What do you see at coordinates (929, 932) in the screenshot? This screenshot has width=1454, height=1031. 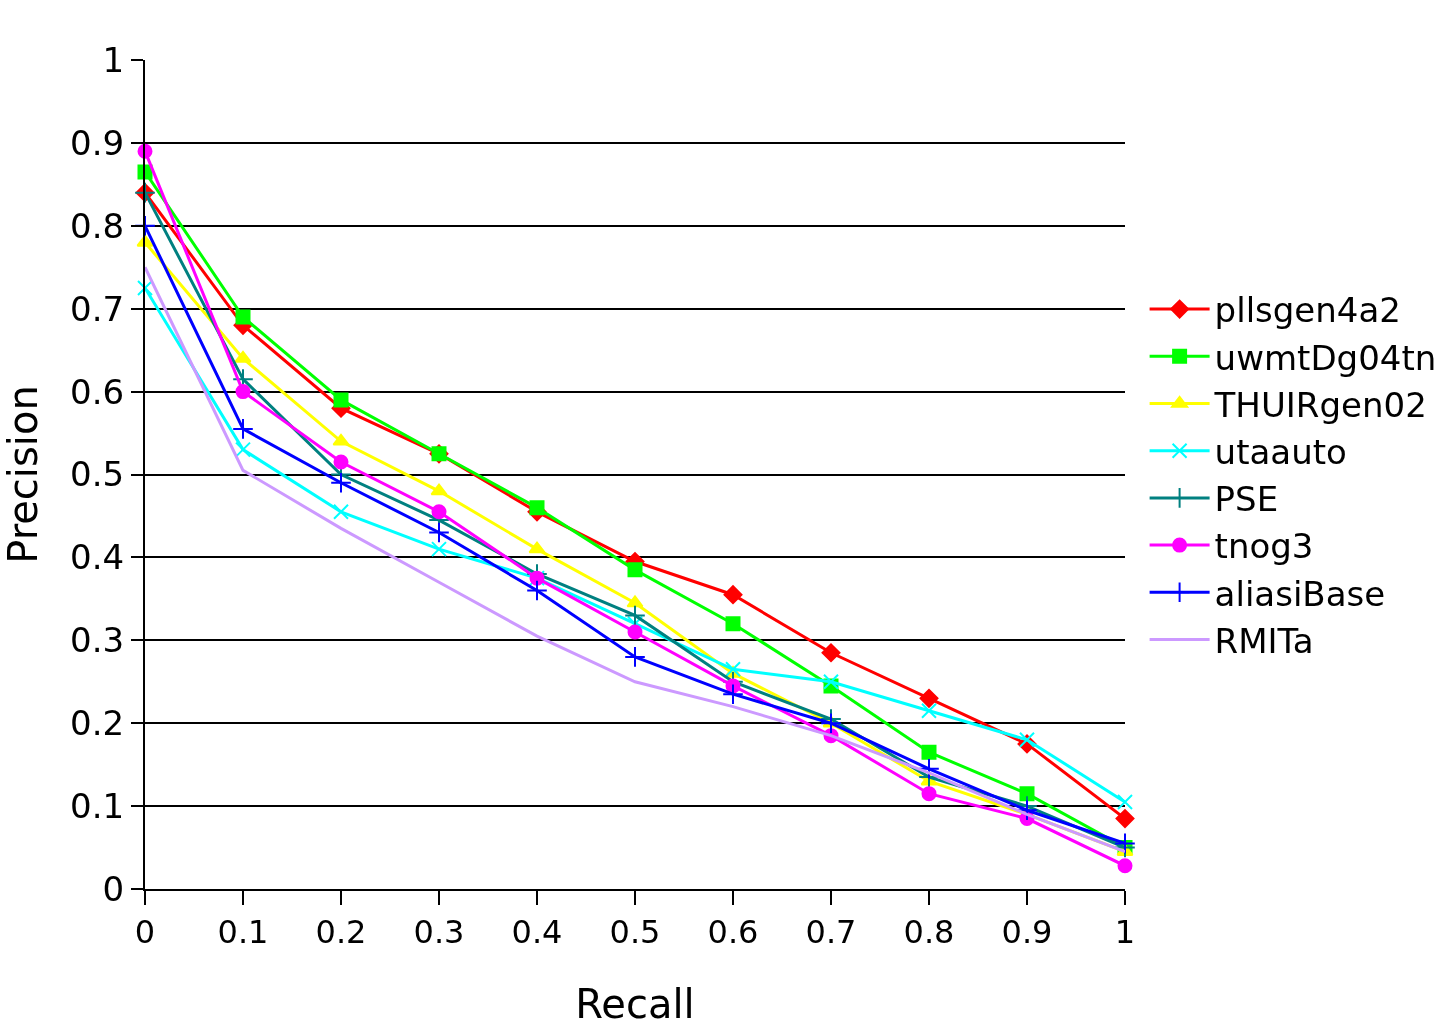 I see `x-tick-label: 0.8` at bounding box center [929, 932].